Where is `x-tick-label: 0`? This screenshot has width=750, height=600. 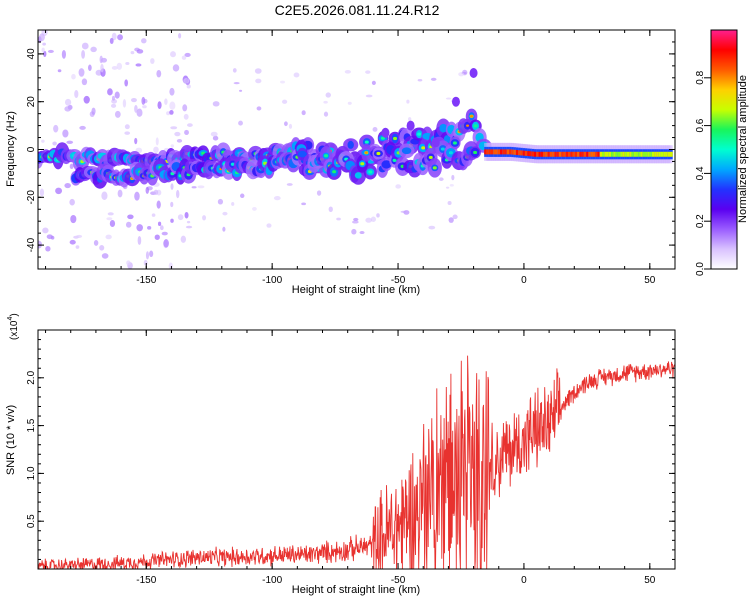
x-tick-label: 0 is located at coordinates (524, 580).